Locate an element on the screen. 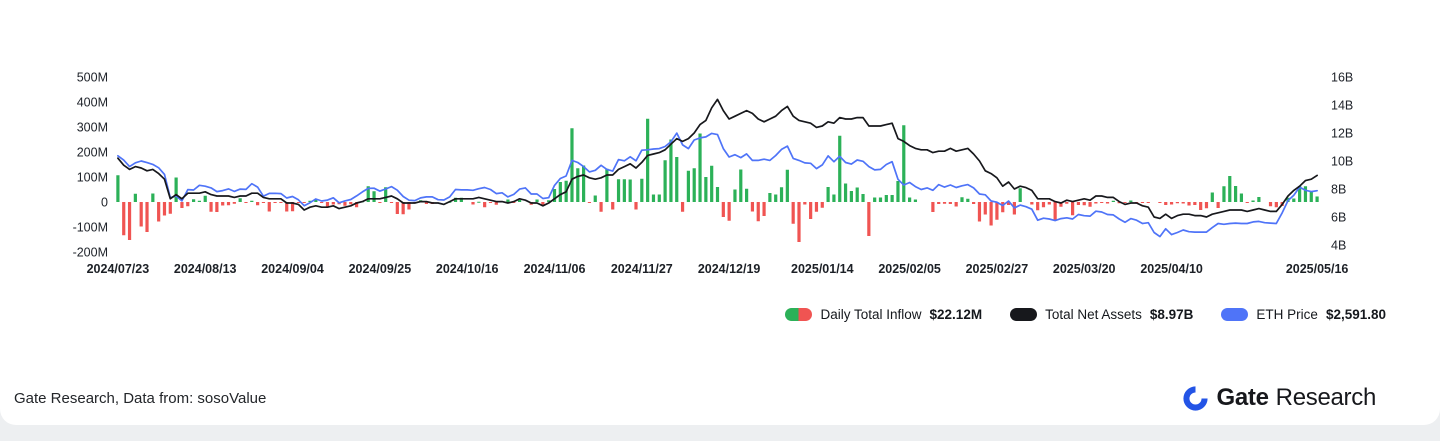  legend-label-assets: Total Net Assets is located at coordinates (1093, 314).